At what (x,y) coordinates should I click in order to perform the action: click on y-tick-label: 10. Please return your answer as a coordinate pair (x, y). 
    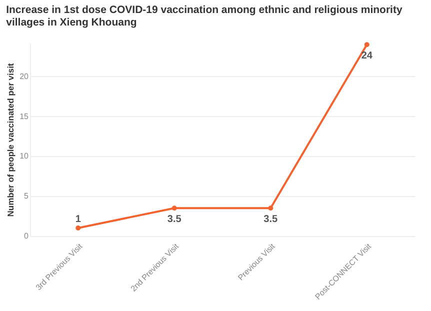
    Looking at the image, I should click on (25, 156).